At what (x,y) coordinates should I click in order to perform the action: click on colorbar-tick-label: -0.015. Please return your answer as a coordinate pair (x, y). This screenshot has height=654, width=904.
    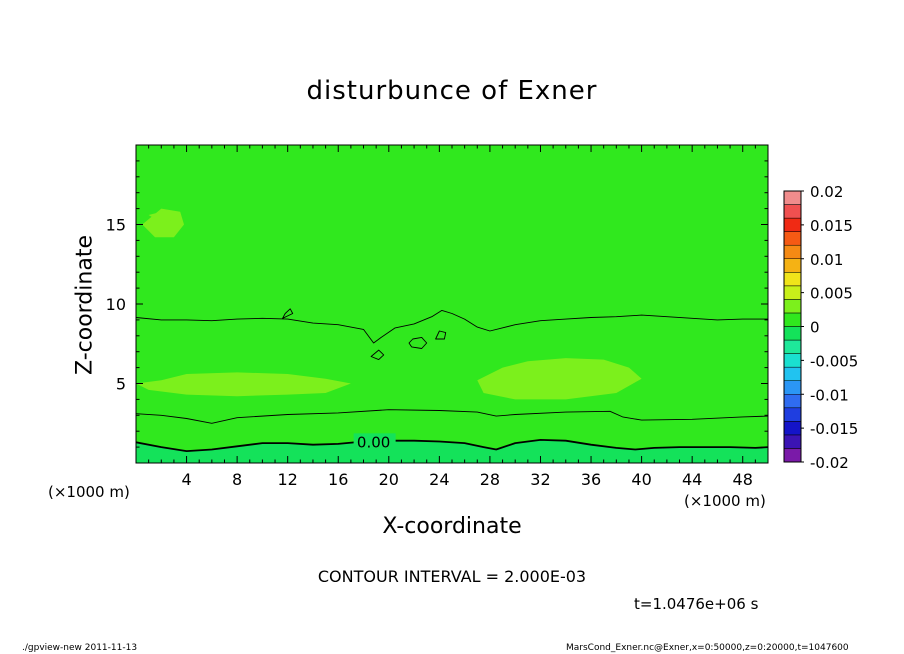
    Looking at the image, I should click on (834, 429).